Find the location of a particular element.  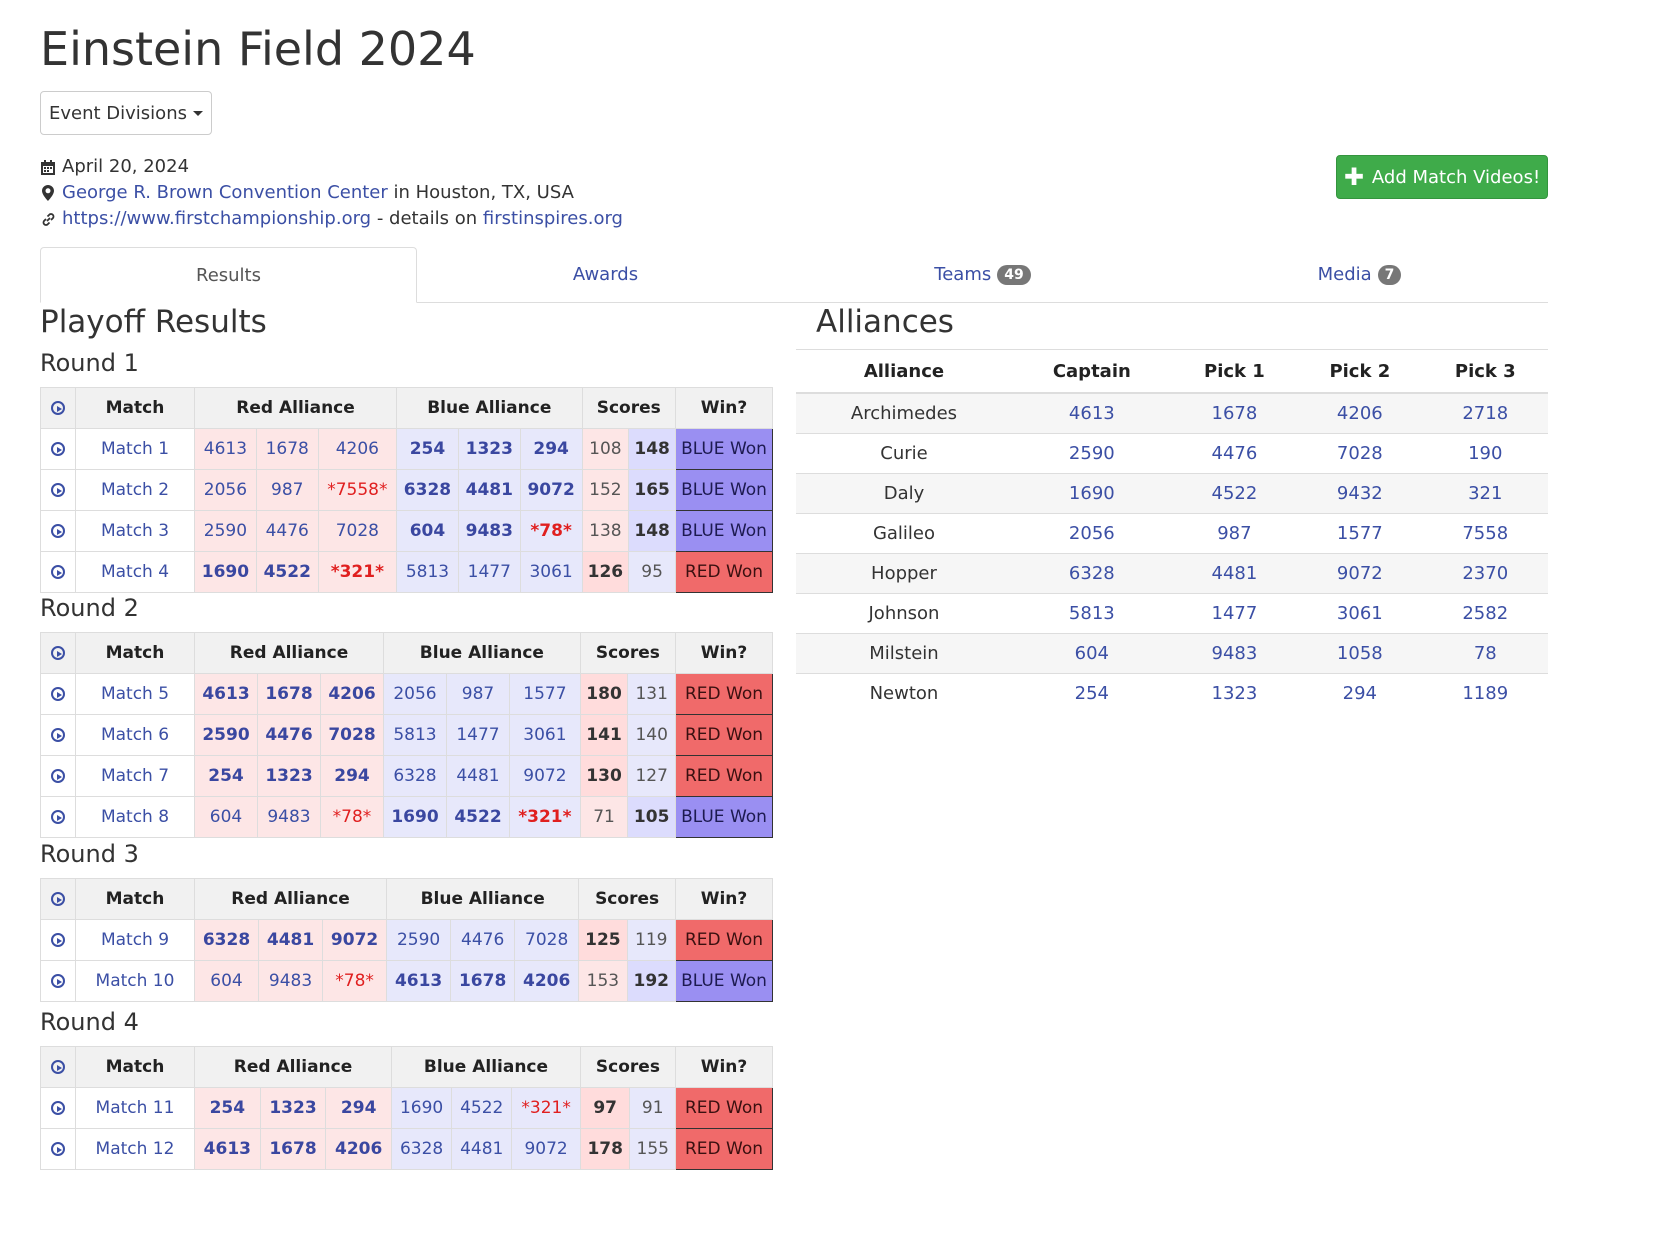

team-link: 3061 is located at coordinates (551, 572).